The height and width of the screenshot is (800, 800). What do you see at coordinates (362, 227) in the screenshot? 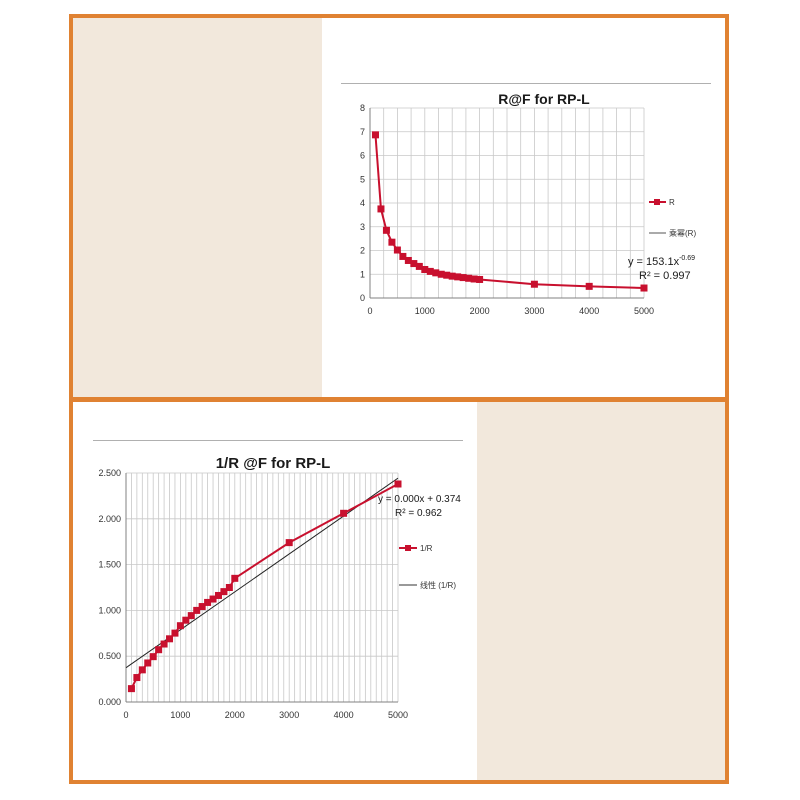
I see `y-tick-label: 3` at bounding box center [362, 227].